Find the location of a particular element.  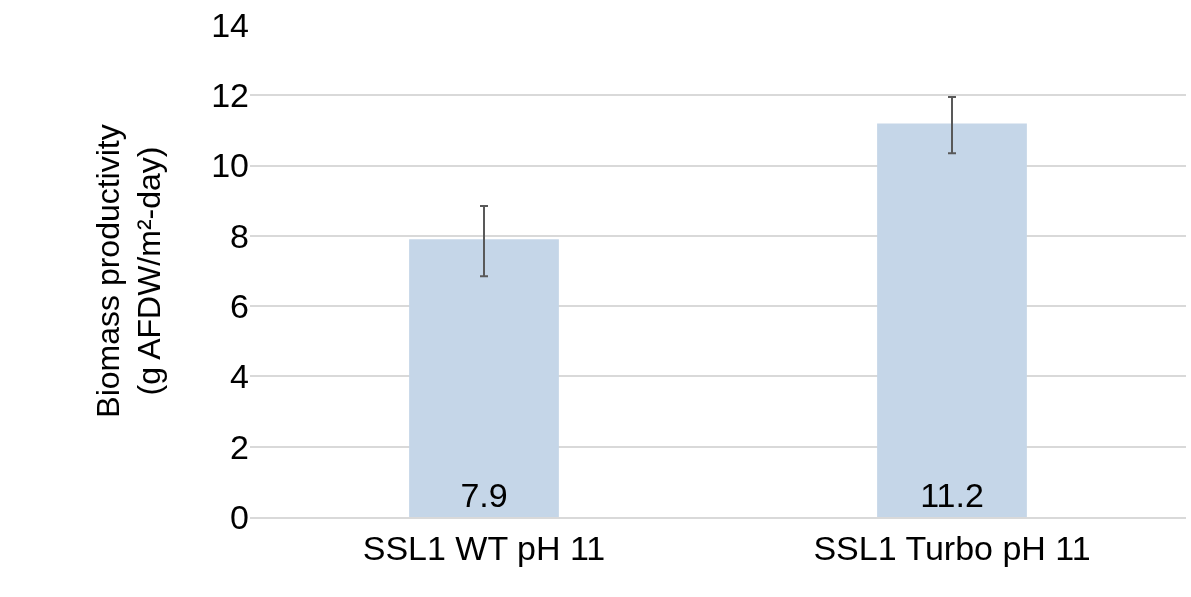

y-tick-label: 14 is located at coordinates (230, 24).